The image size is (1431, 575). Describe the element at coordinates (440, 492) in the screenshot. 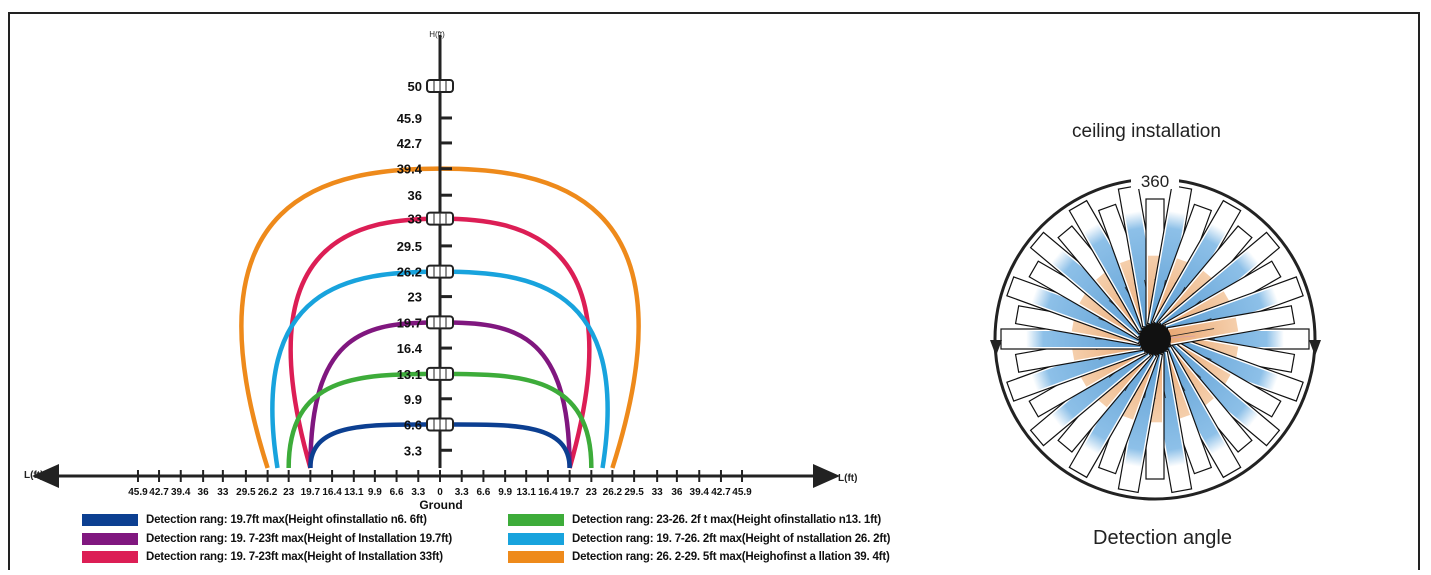

I see `ground-tick-label: 0` at that location.